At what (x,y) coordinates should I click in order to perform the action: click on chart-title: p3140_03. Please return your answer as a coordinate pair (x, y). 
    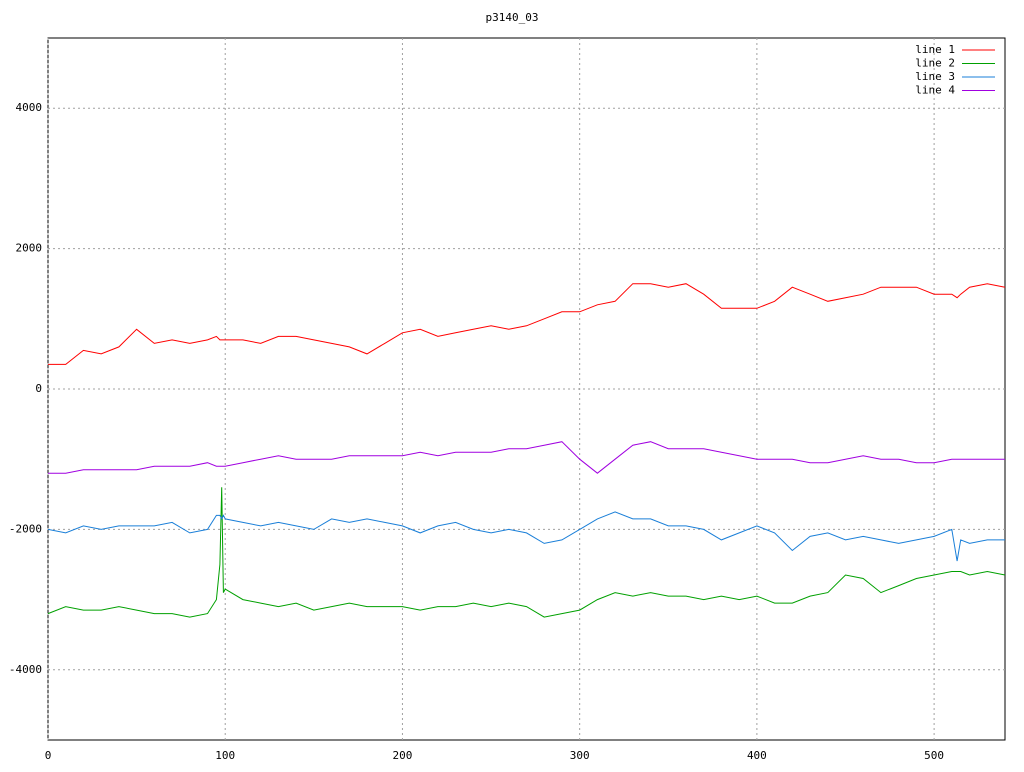
    Looking at the image, I should click on (512, 17).